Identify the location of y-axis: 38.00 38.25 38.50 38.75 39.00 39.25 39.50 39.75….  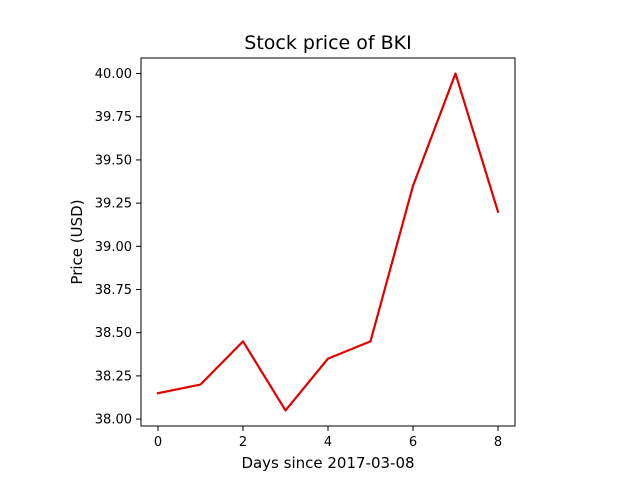
(118, 247).